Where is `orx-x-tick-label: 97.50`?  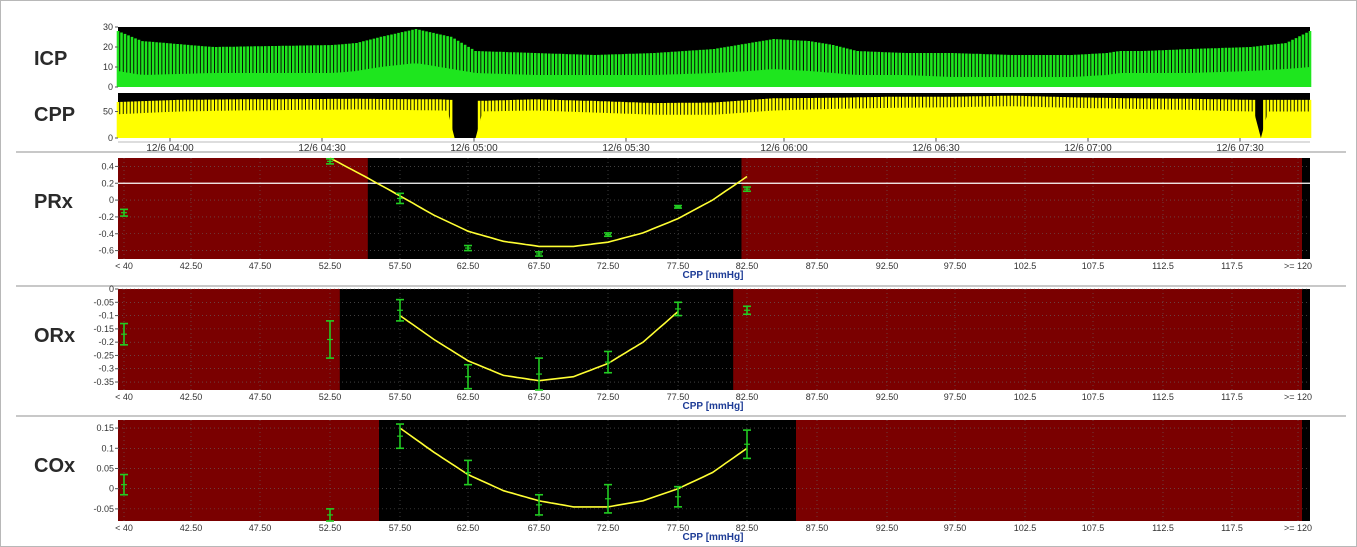
orx-x-tick-label: 97.50 is located at coordinates (955, 397).